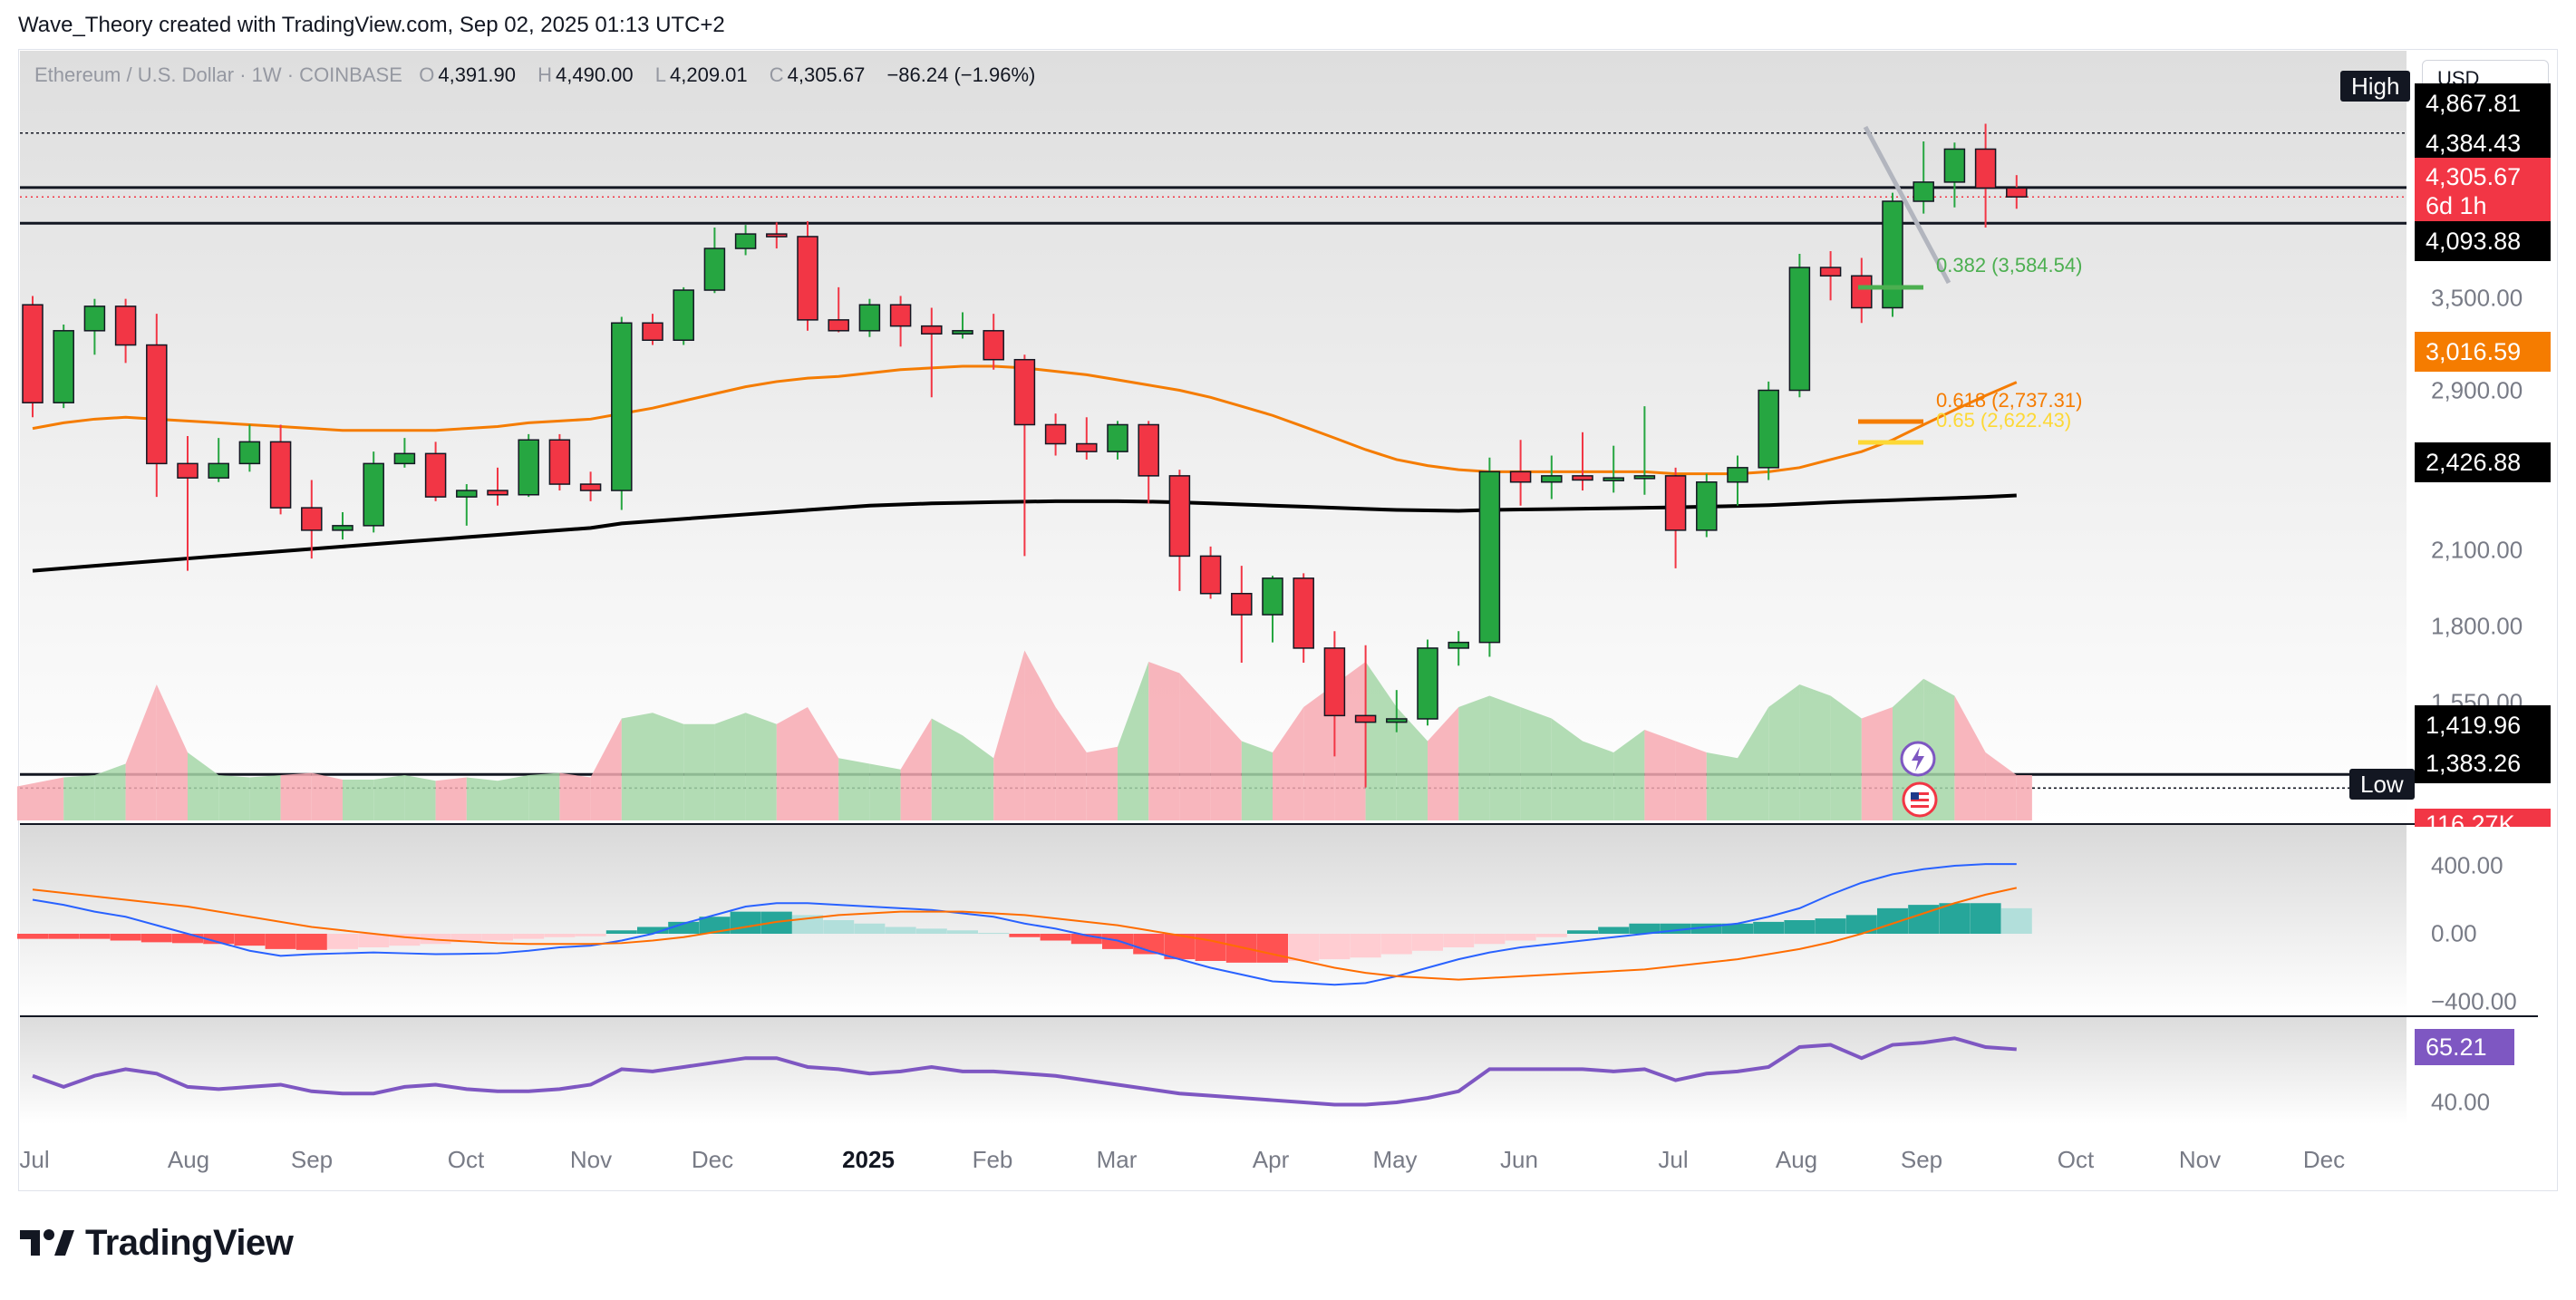 The width and height of the screenshot is (2576, 1300). What do you see at coordinates (2477, 626) in the screenshot?
I see `price-tick-label: 1,800.00` at bounding box center [2477, 626].